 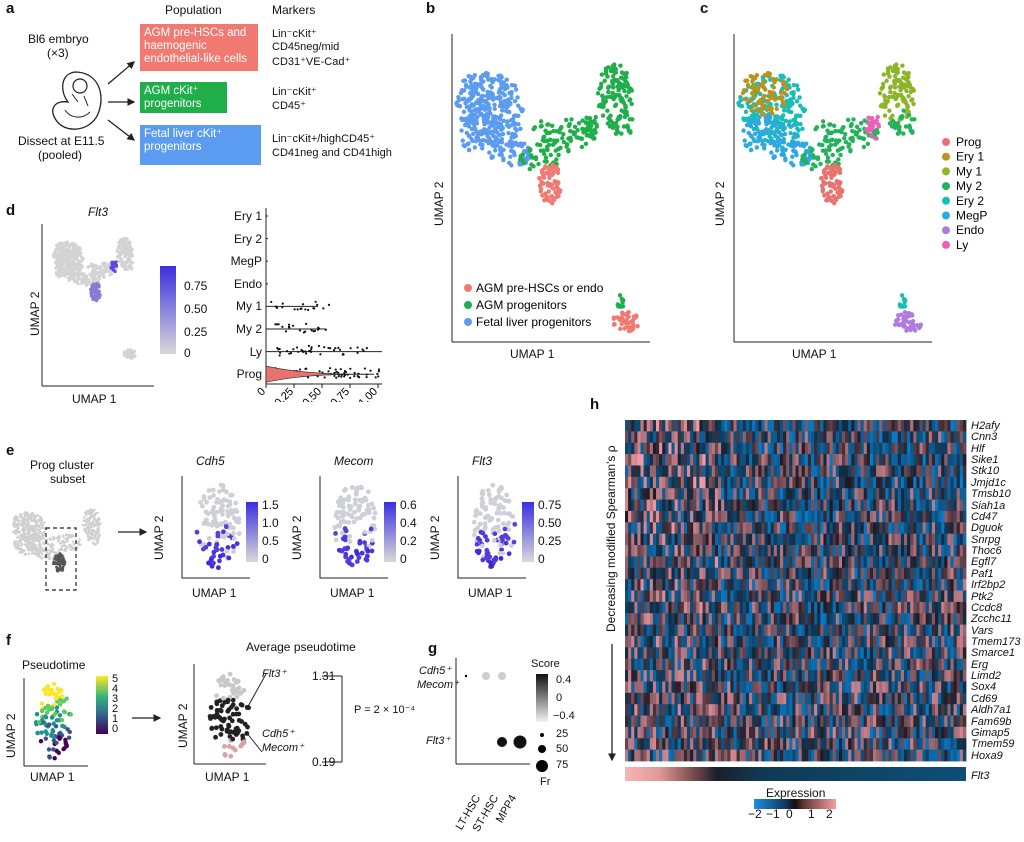 What do you see at coordinates (563, 680) in the screenshot?
I see `g-score-tick-0: 0.4` at bounding box center [563, 680].